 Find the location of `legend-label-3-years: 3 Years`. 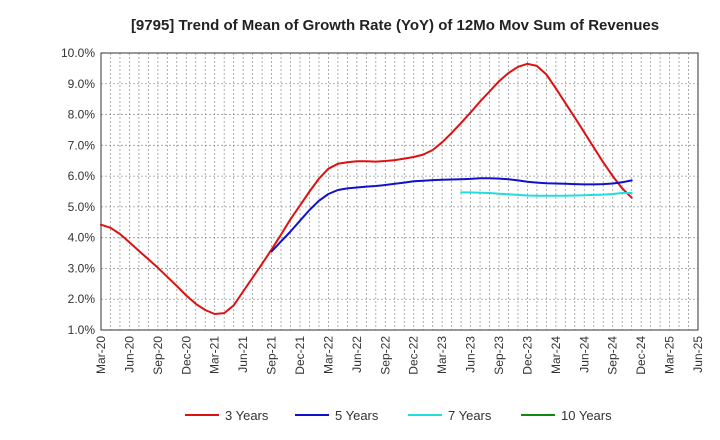

legend-label-3-years: 3 Years is located at coordinates (247, 415).